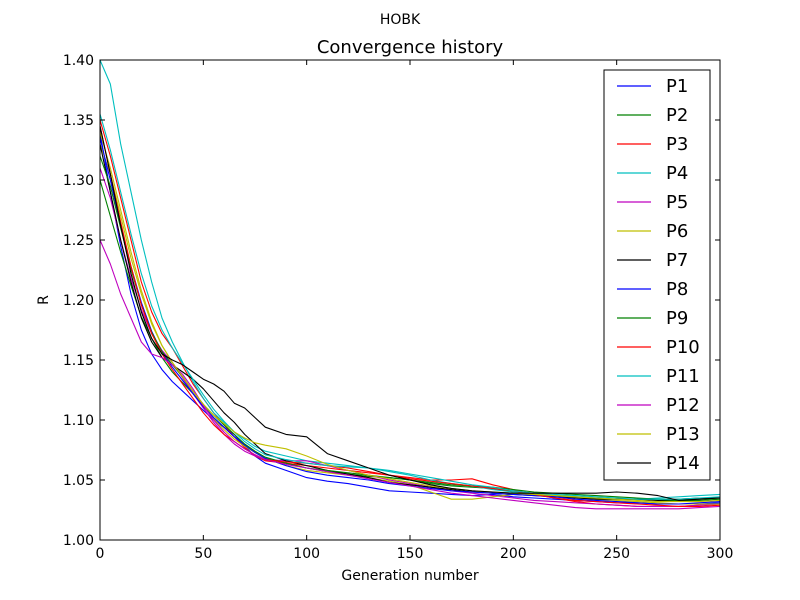 Image resolution: width=800 pixels, height=600 pixels. I want to click on legend-label: P14, so click(683, 463).